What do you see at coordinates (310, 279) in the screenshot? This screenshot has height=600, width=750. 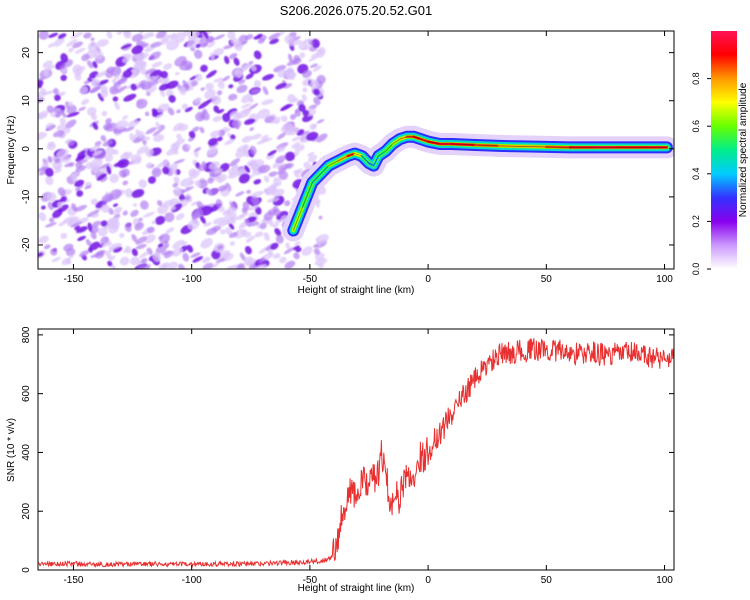 I see `spectrogram-x-tick-label: -50` at bounding box center [310, 279].